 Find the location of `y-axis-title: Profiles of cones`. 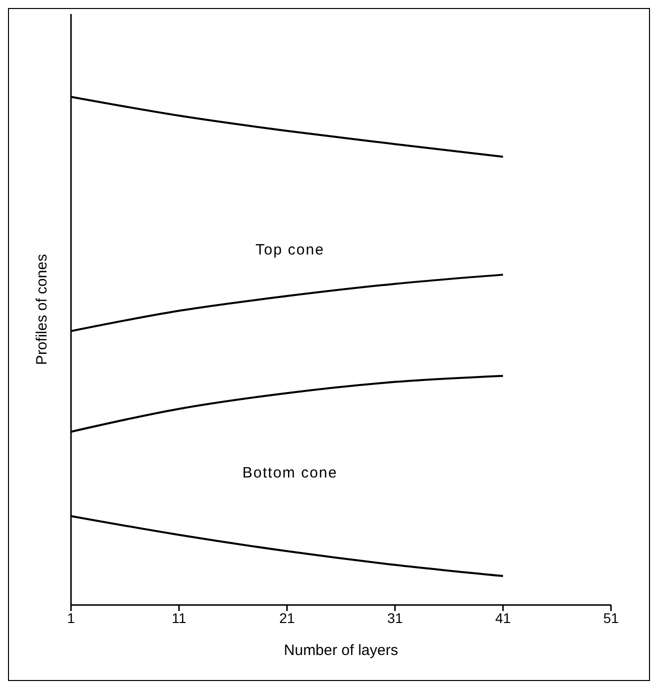

y-axis-title: Profiles of cones is located at coordinates (41, 309).